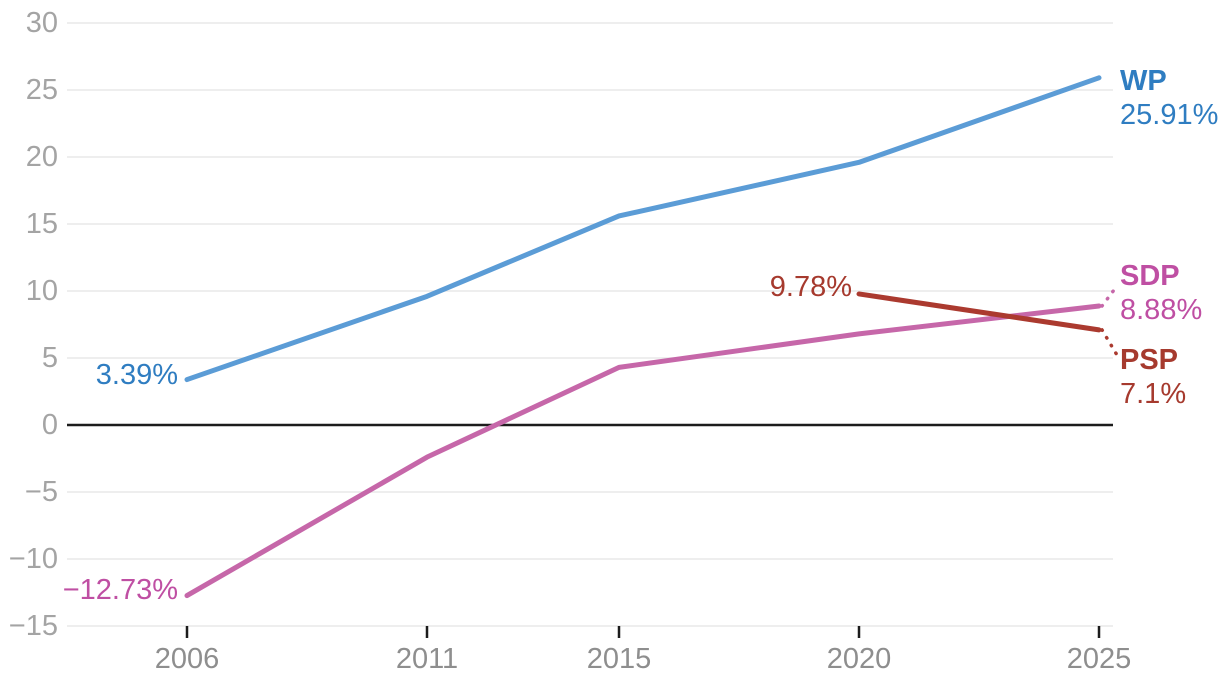 This screenshot has height=694, width=1220. I want to click on x-tick-label-2025: 2025, so click(1099, 659).